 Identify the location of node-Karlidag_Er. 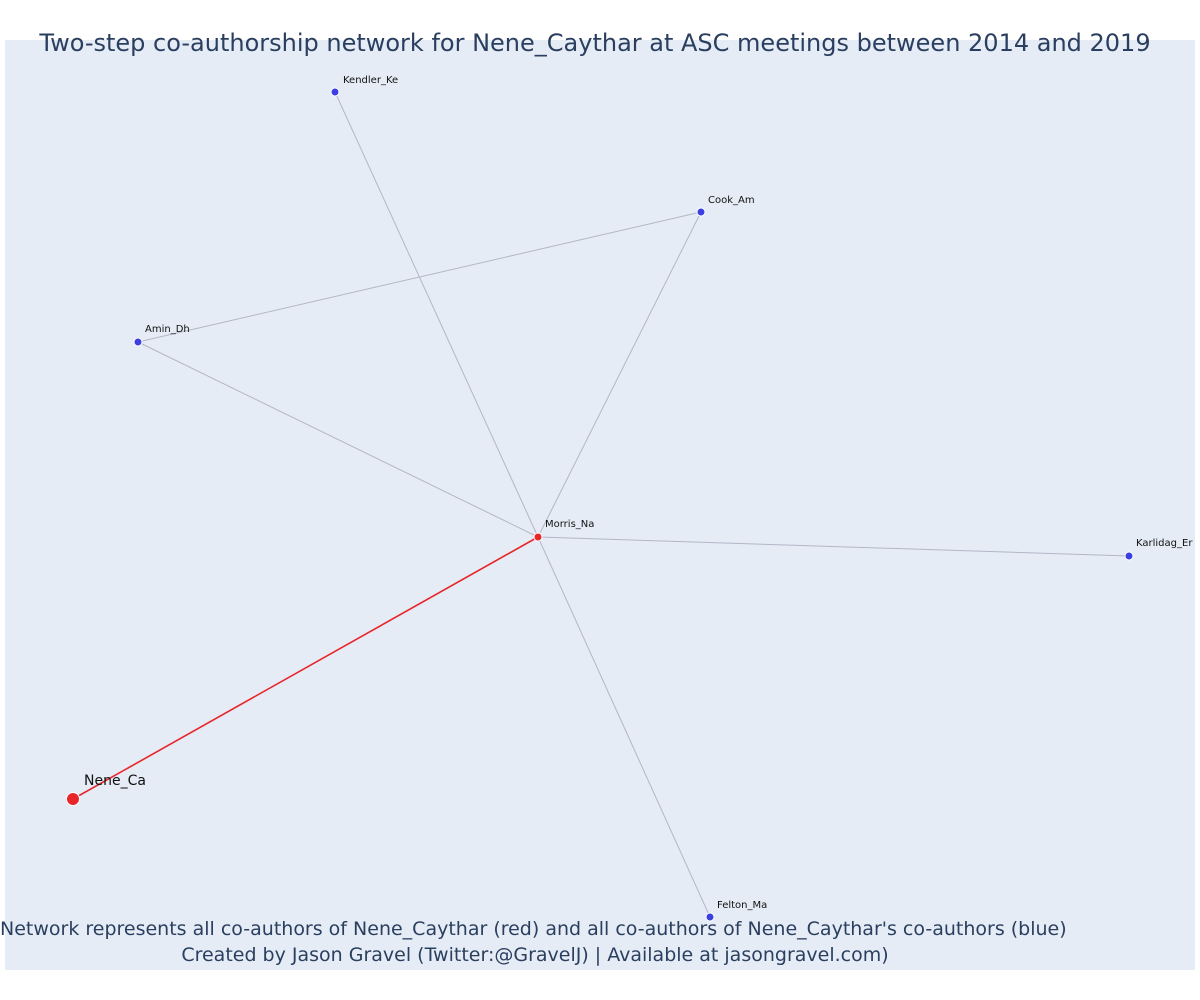
(1129, 556).